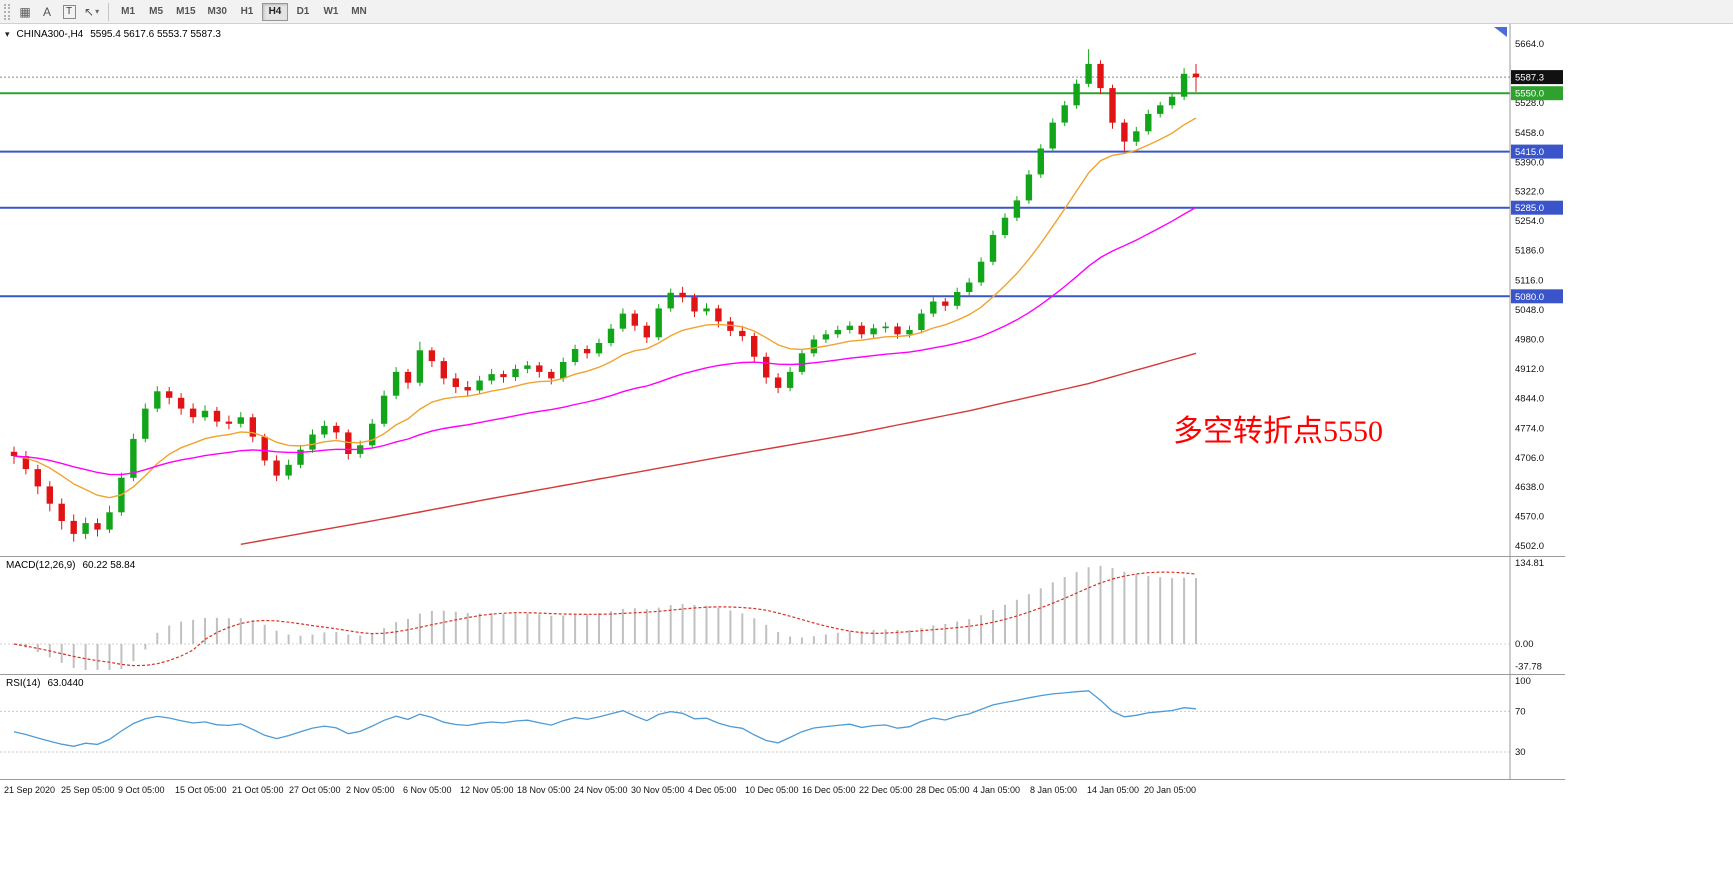 The width and height of the screenshot is (1733, 894). I want to click on svg-text: 100, so click(1523, 681).